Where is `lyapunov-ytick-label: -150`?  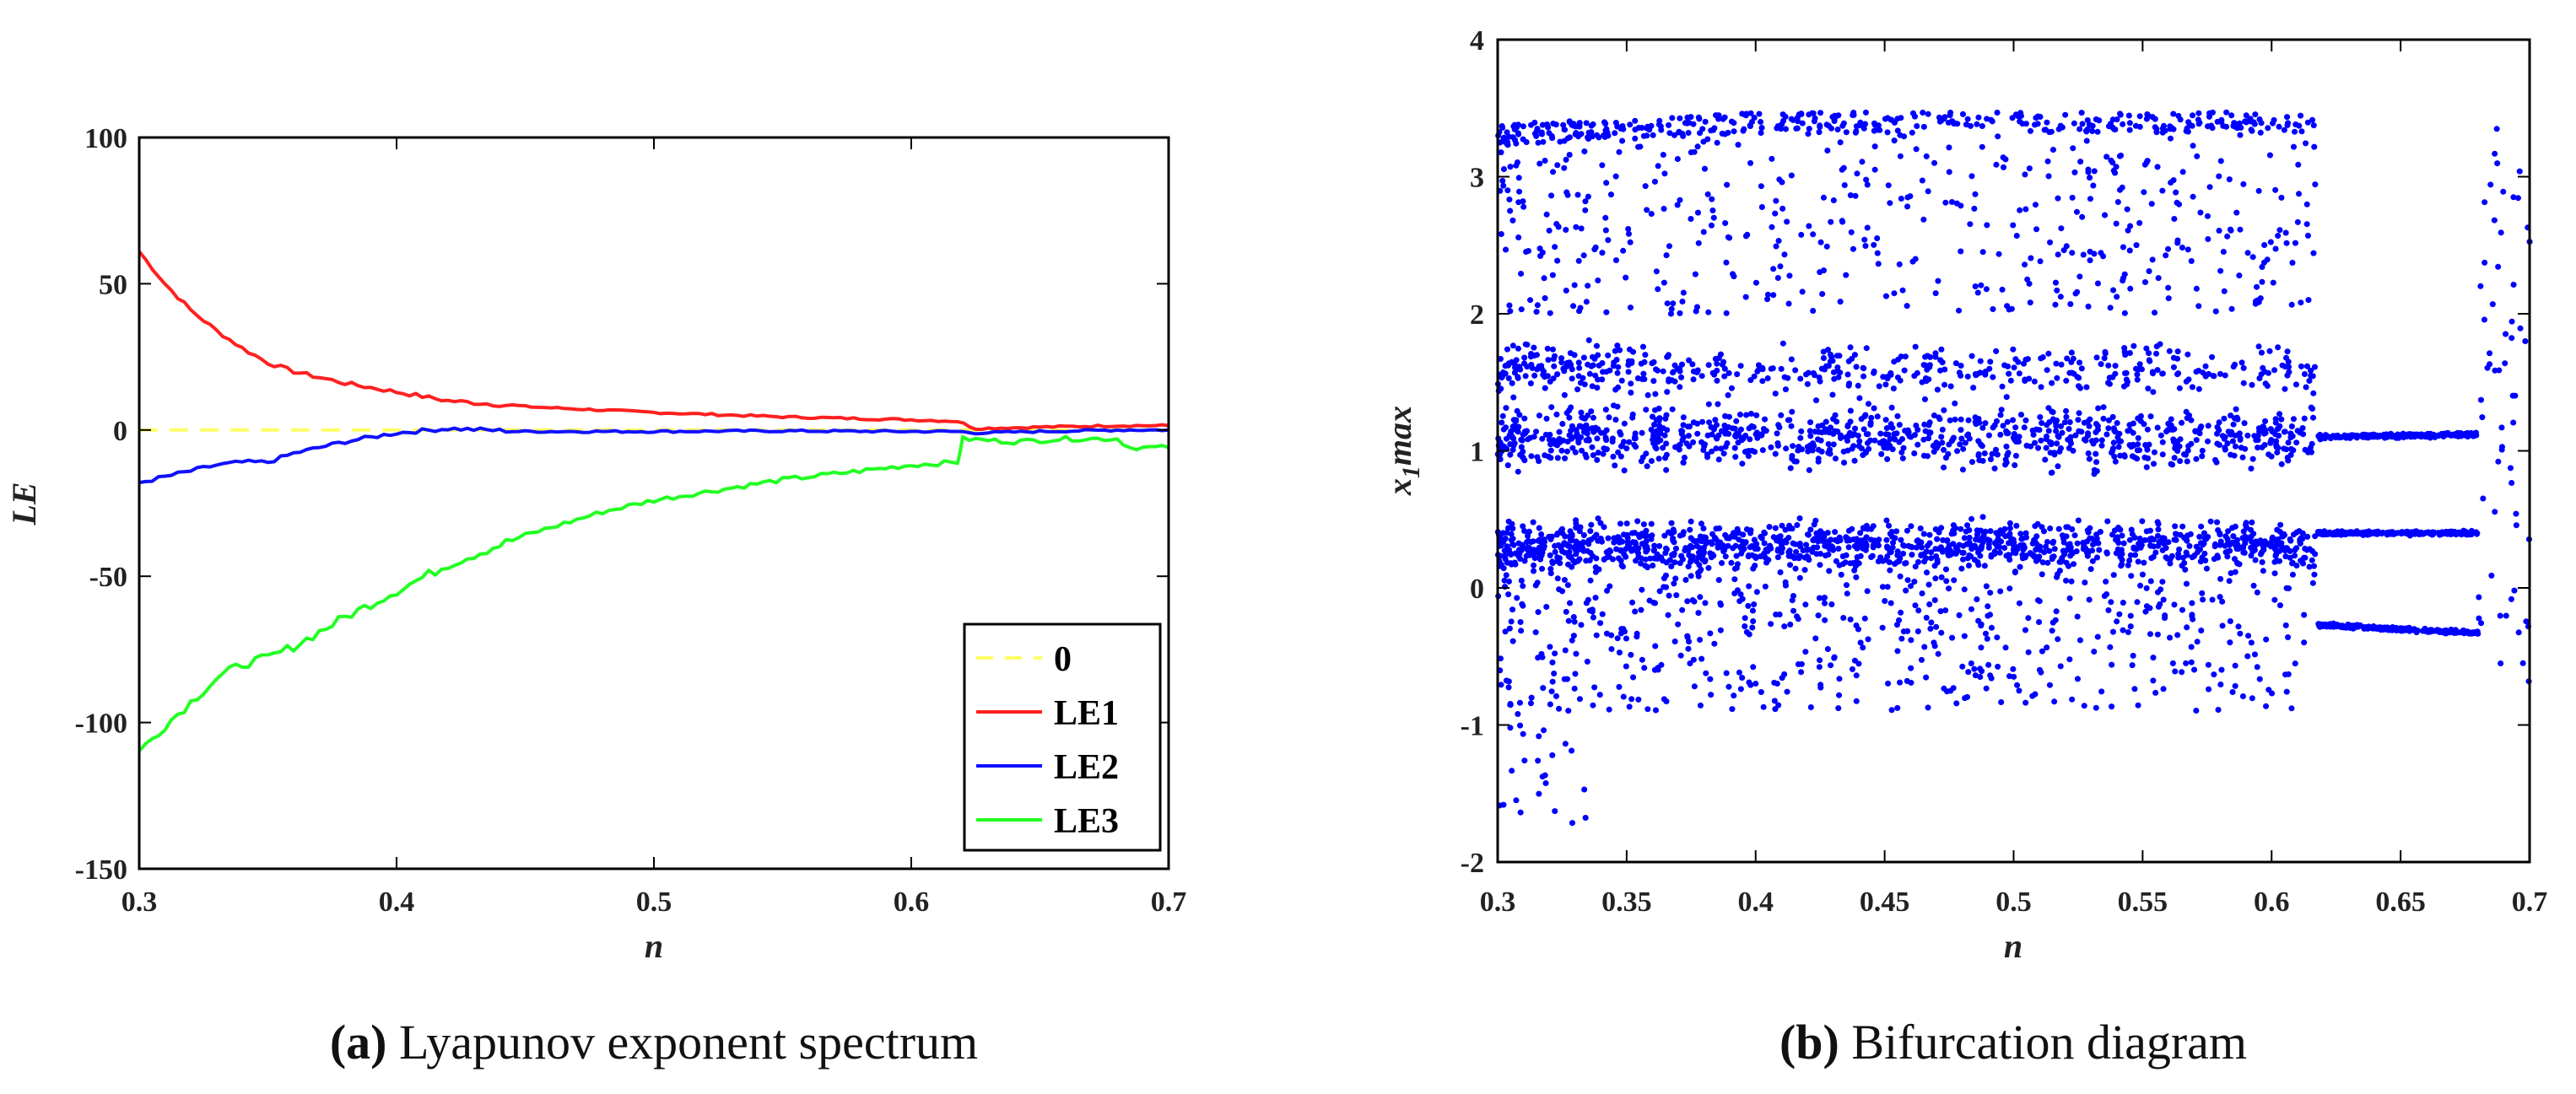 lyapunov-ytick-label: -150 is located at coordinates (101, 870).